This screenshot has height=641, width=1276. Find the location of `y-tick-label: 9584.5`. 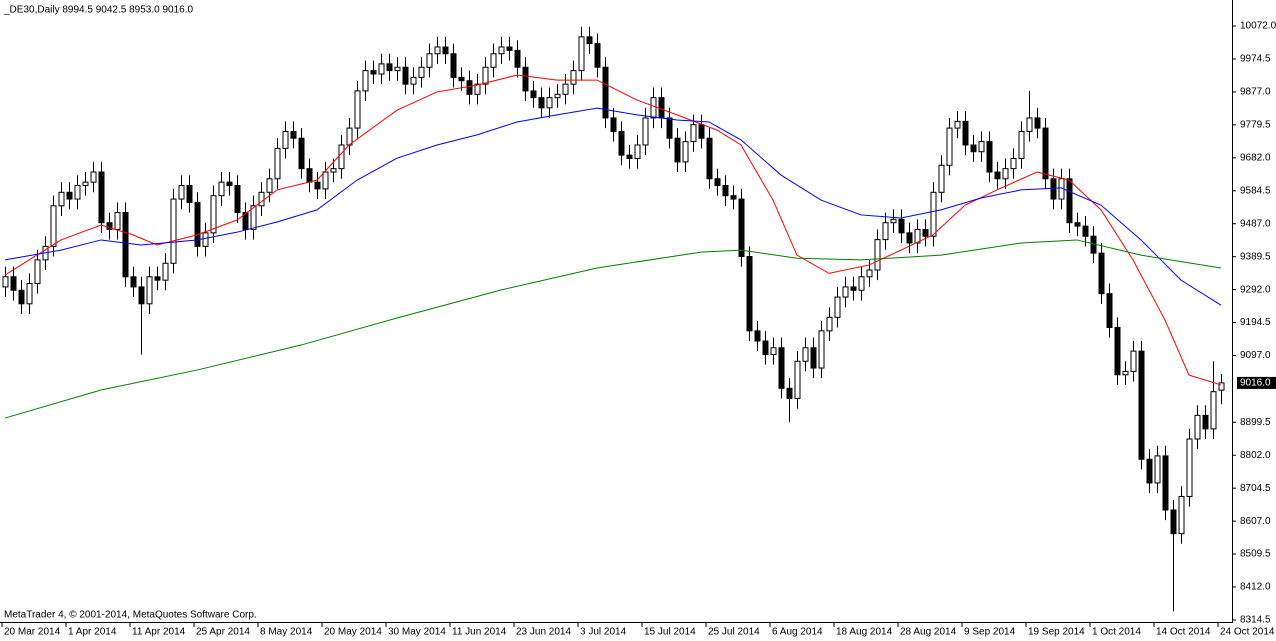

y-tick-label: 9584.5 is located at coordinates (1255, 190).